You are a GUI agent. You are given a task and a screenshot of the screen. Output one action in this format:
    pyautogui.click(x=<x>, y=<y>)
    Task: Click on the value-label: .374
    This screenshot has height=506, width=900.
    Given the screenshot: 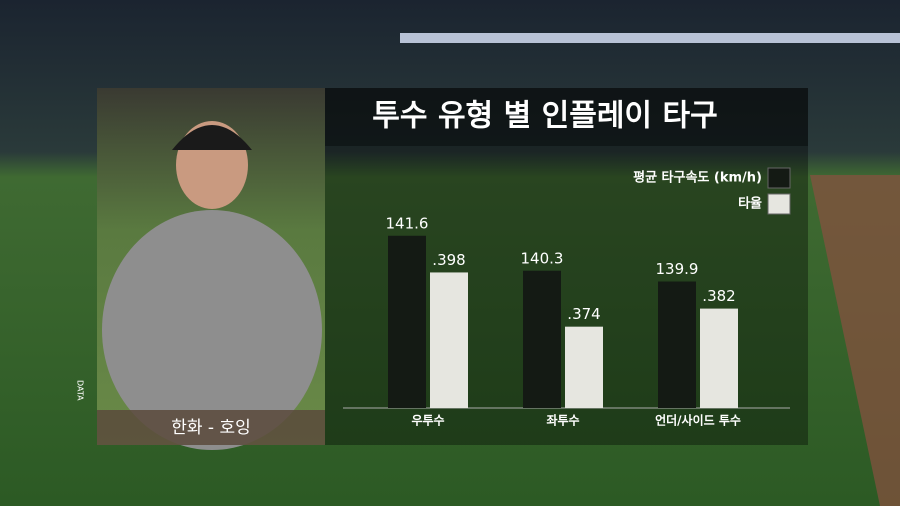 What is the action you would take?
    pyautogui.click(x=583, y=314)
    